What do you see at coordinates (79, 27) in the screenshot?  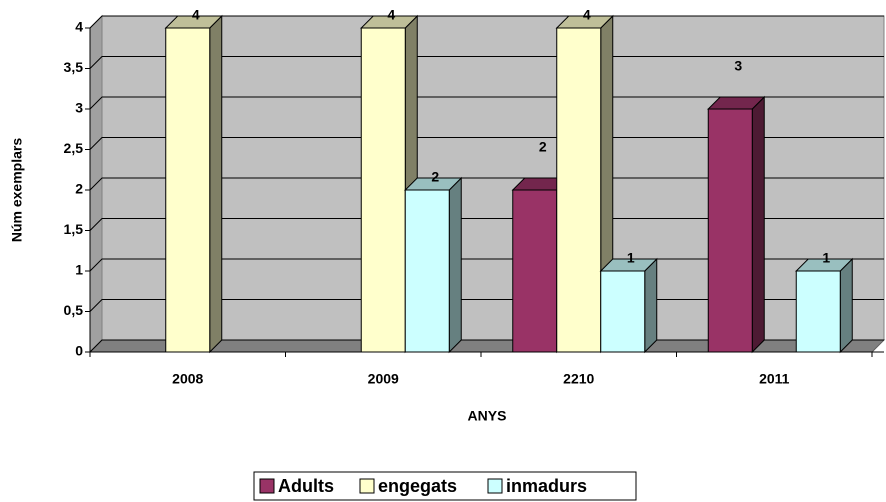 I see `y-tick-label: 4` at bounding box center [79, 27].